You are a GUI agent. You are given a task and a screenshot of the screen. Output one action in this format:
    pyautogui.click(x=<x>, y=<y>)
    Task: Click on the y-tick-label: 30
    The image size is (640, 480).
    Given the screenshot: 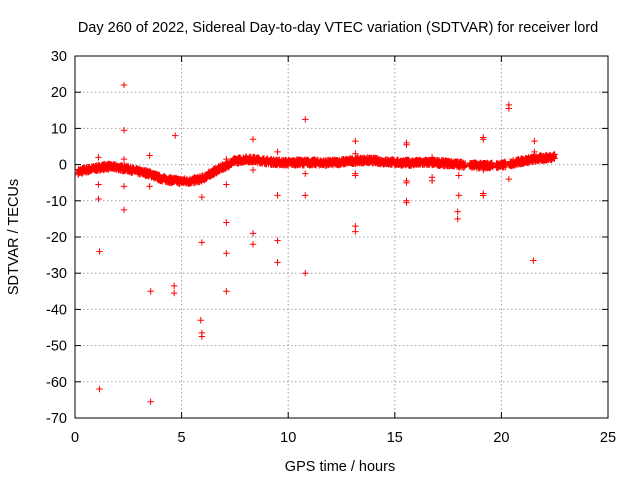 What is the action you would take?
    pyautogui.click(x=59, y=57)
    